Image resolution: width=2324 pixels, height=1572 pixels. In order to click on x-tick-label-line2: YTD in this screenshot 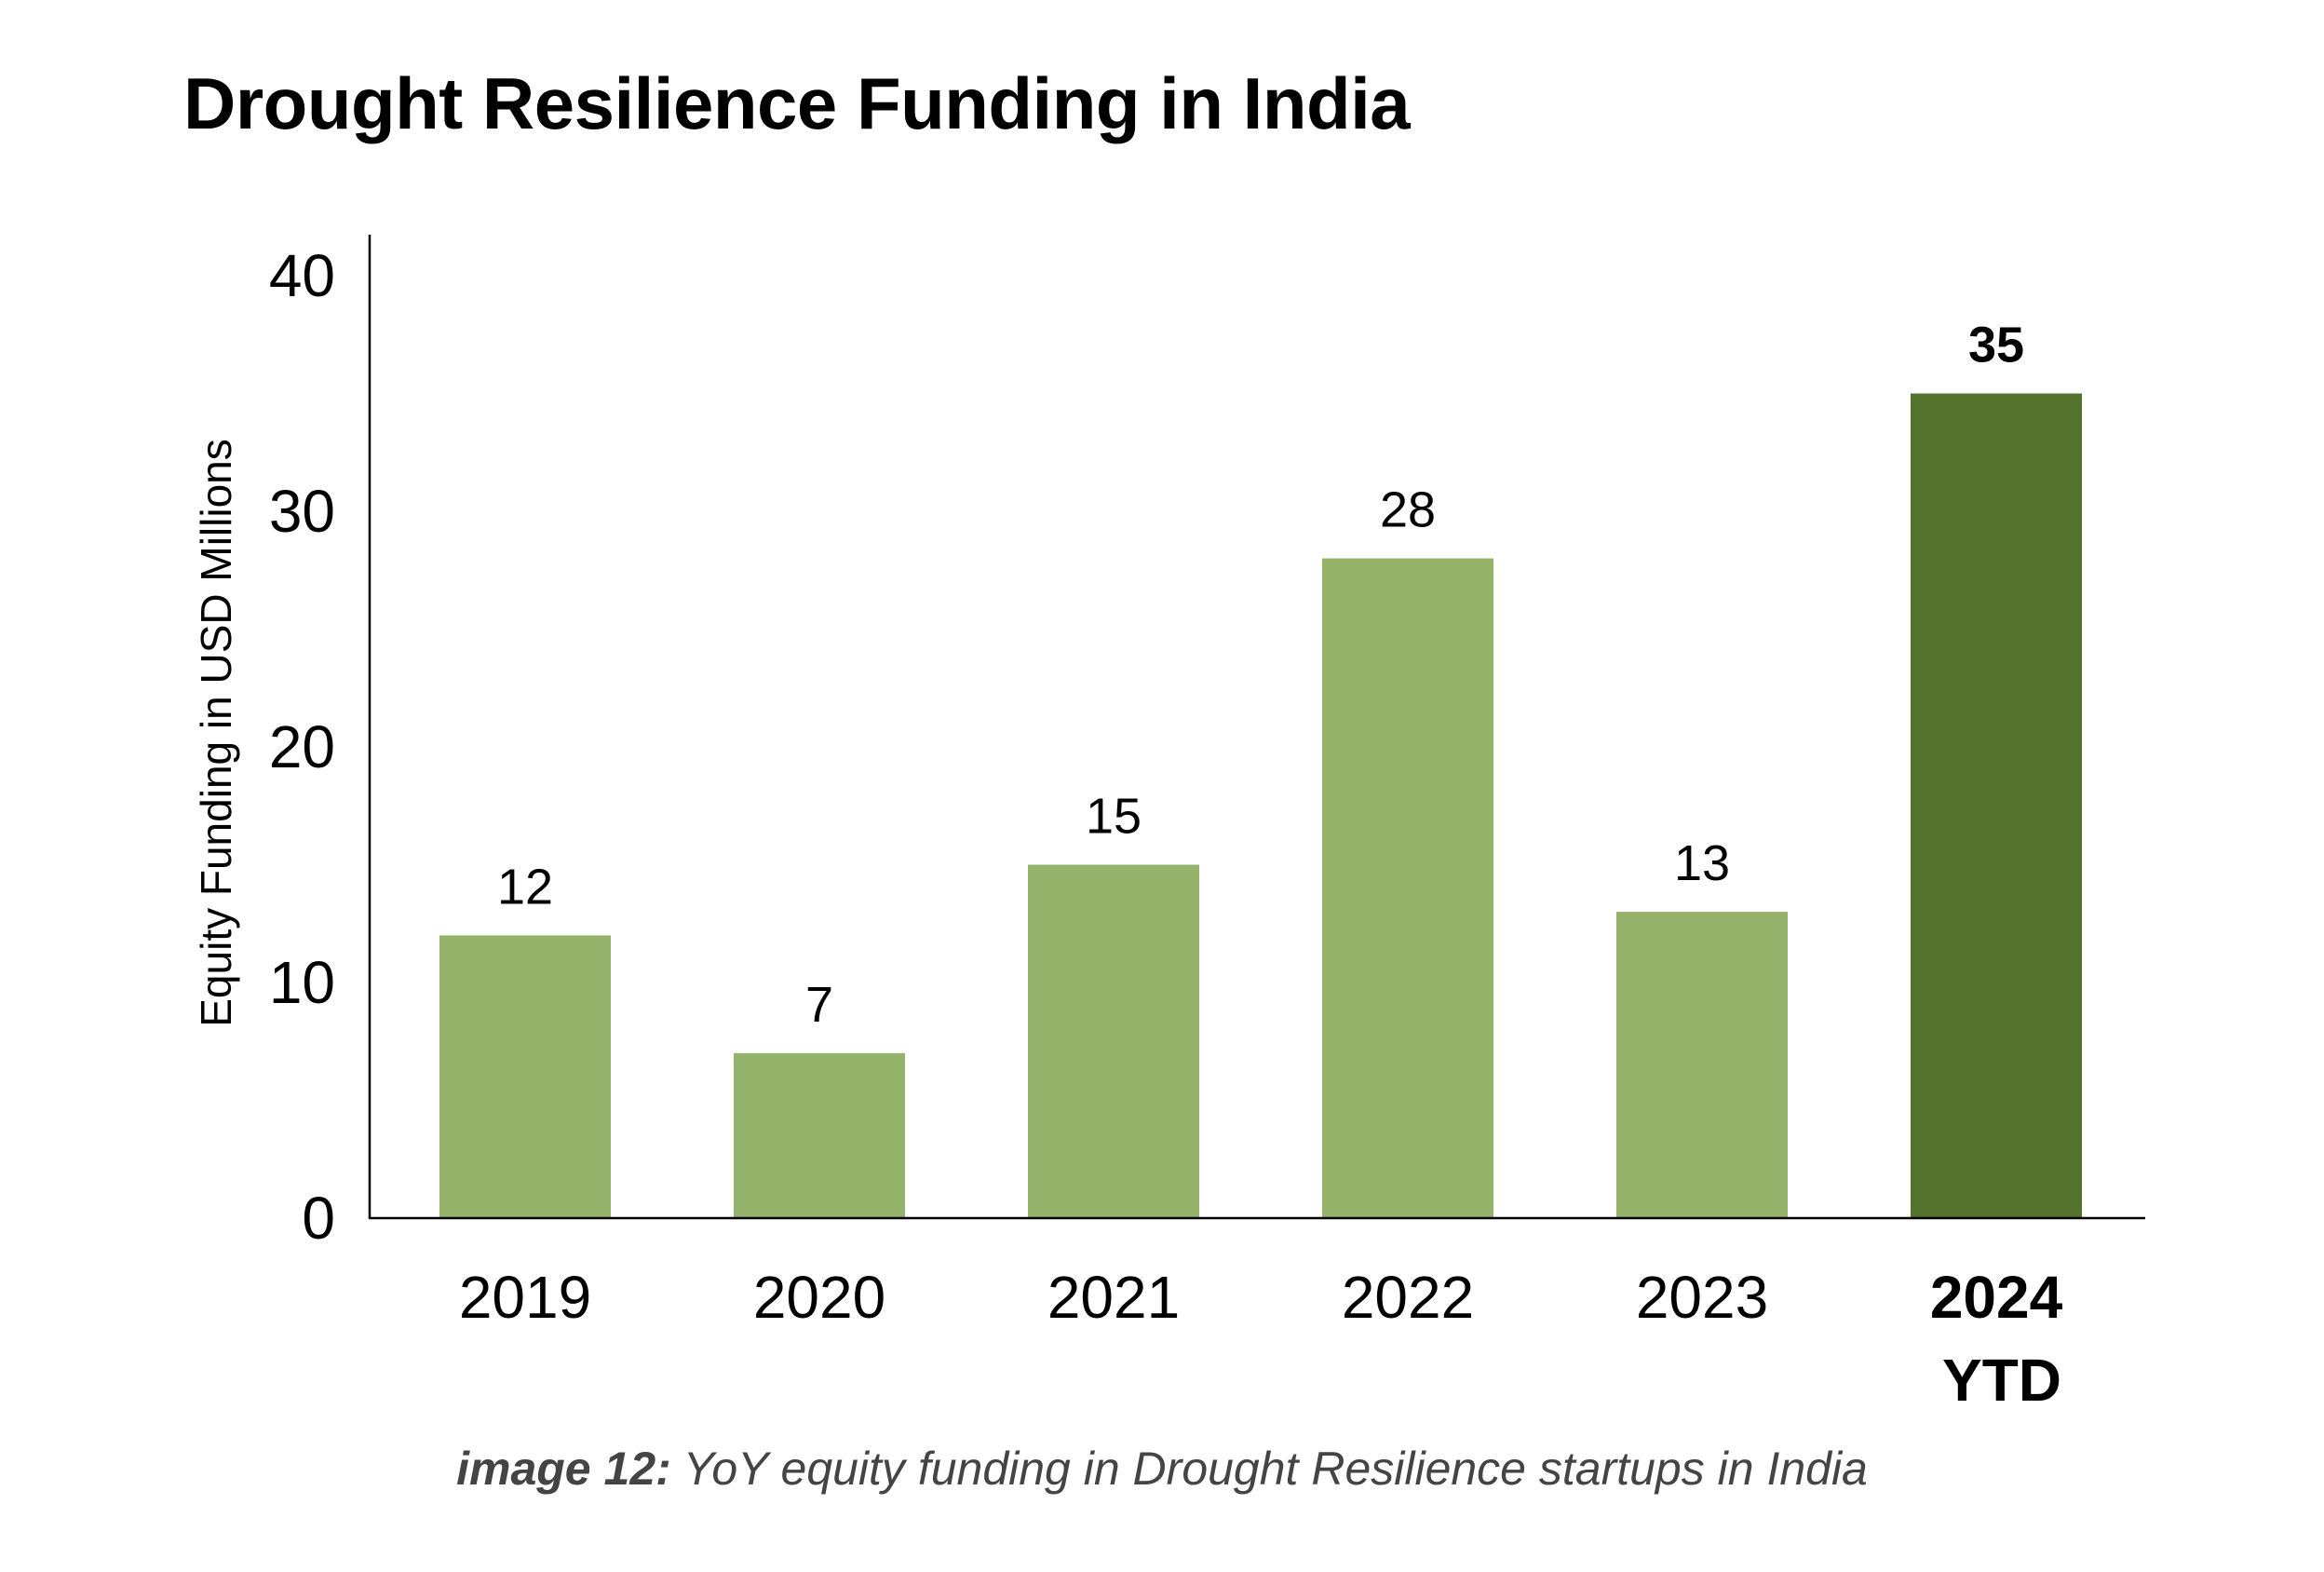, I will do `click(2002, 1380)`.